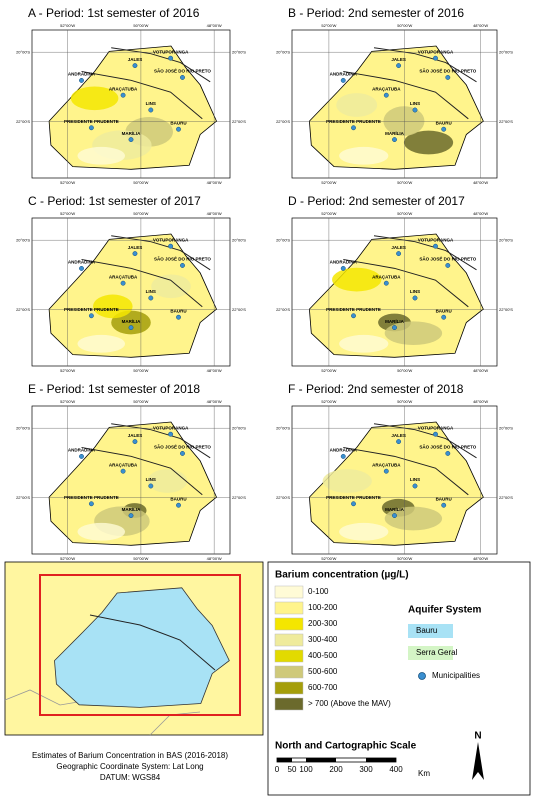 Image resolution: width=533 pixels, height=800 pixels. Describe the element at coordinates (323, 671) in the screenshot. I see `legend-label: 500-600` at that location.